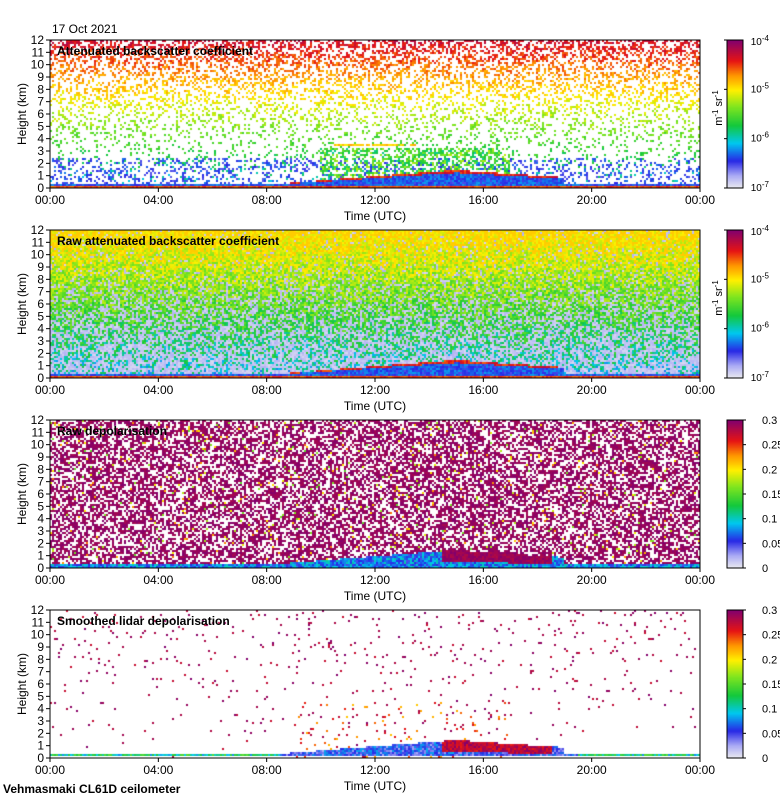 The width and height of the screenshot is (780, 800). I want to click on colorbar-tick-label: 0.3, so click(769, 421).